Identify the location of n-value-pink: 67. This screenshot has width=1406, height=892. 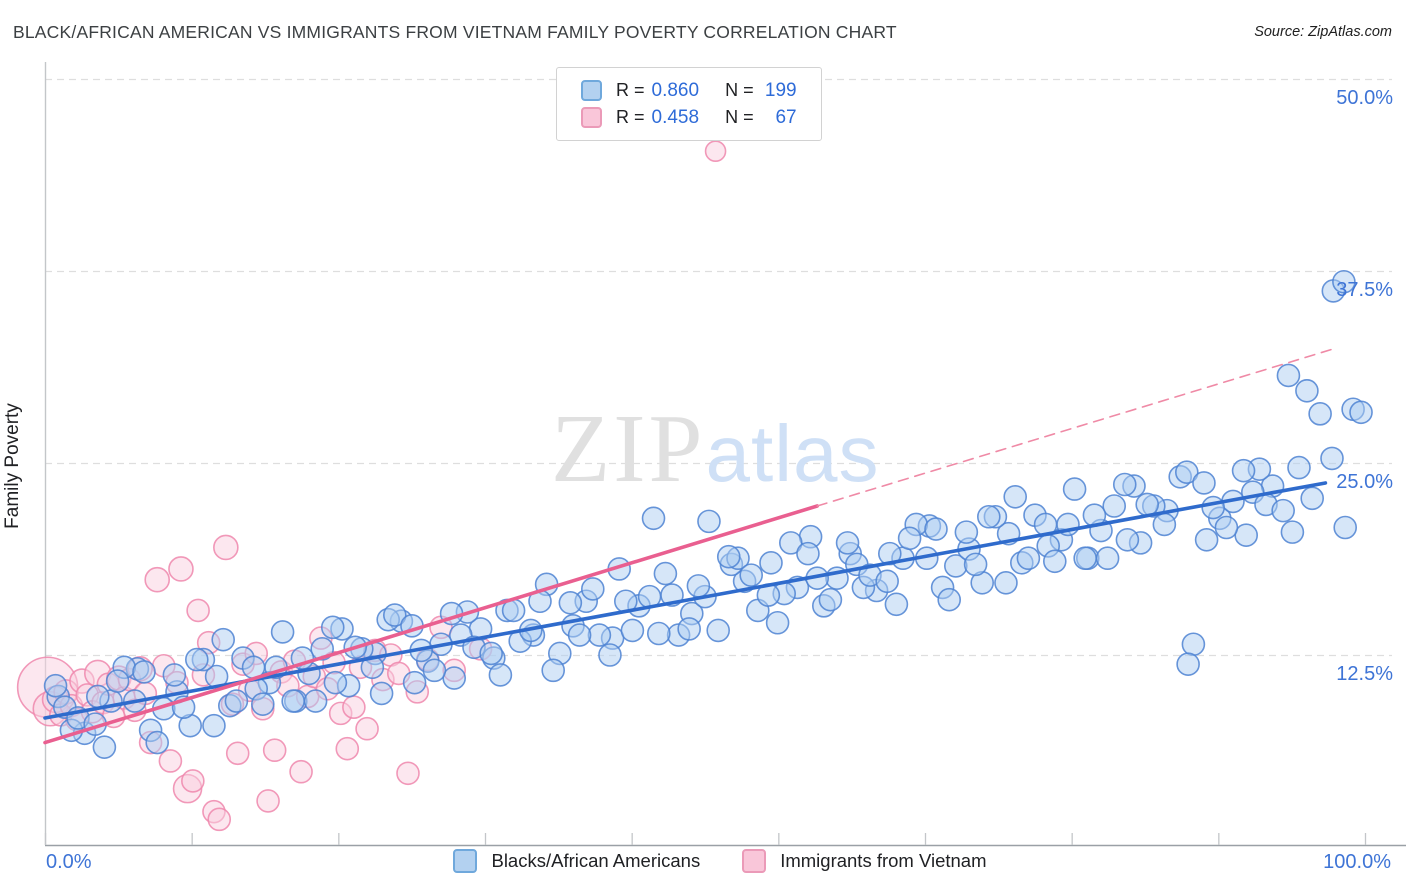
(786, 117).